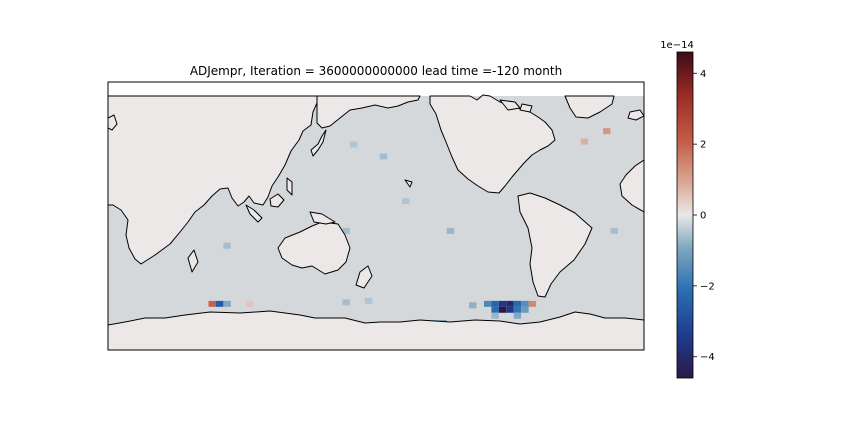 Image resolution: width=864 pixels, height=432 pixels. Describe the element at coordinates (289, 186) in the screenshot. I see `land-philippines` at that location.